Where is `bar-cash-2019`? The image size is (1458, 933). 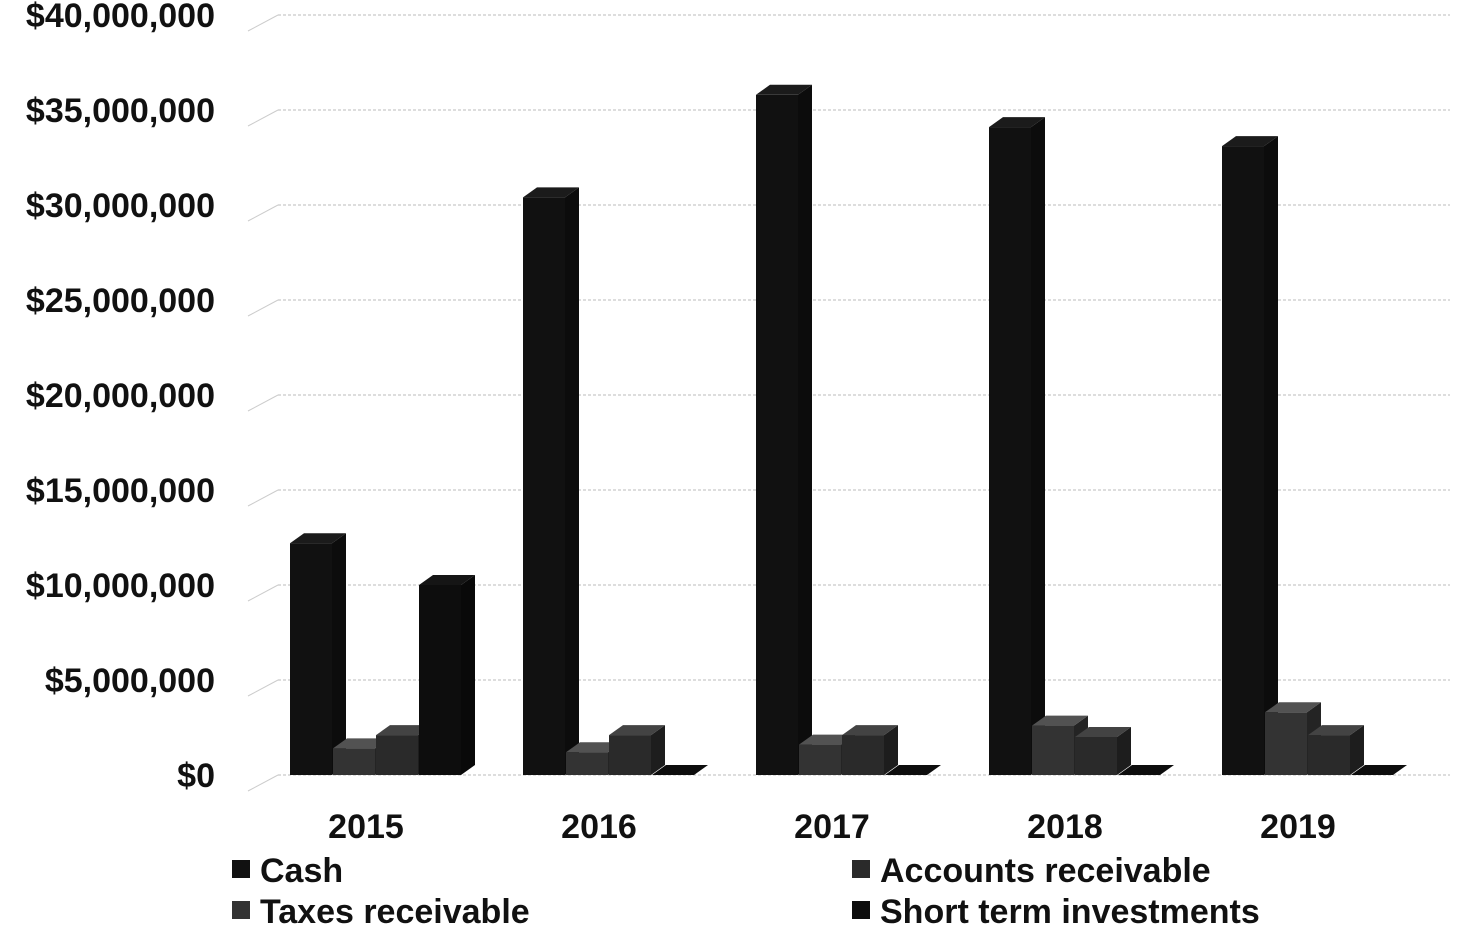 bar-cash-2019 is located at coordinates (1250, 456).